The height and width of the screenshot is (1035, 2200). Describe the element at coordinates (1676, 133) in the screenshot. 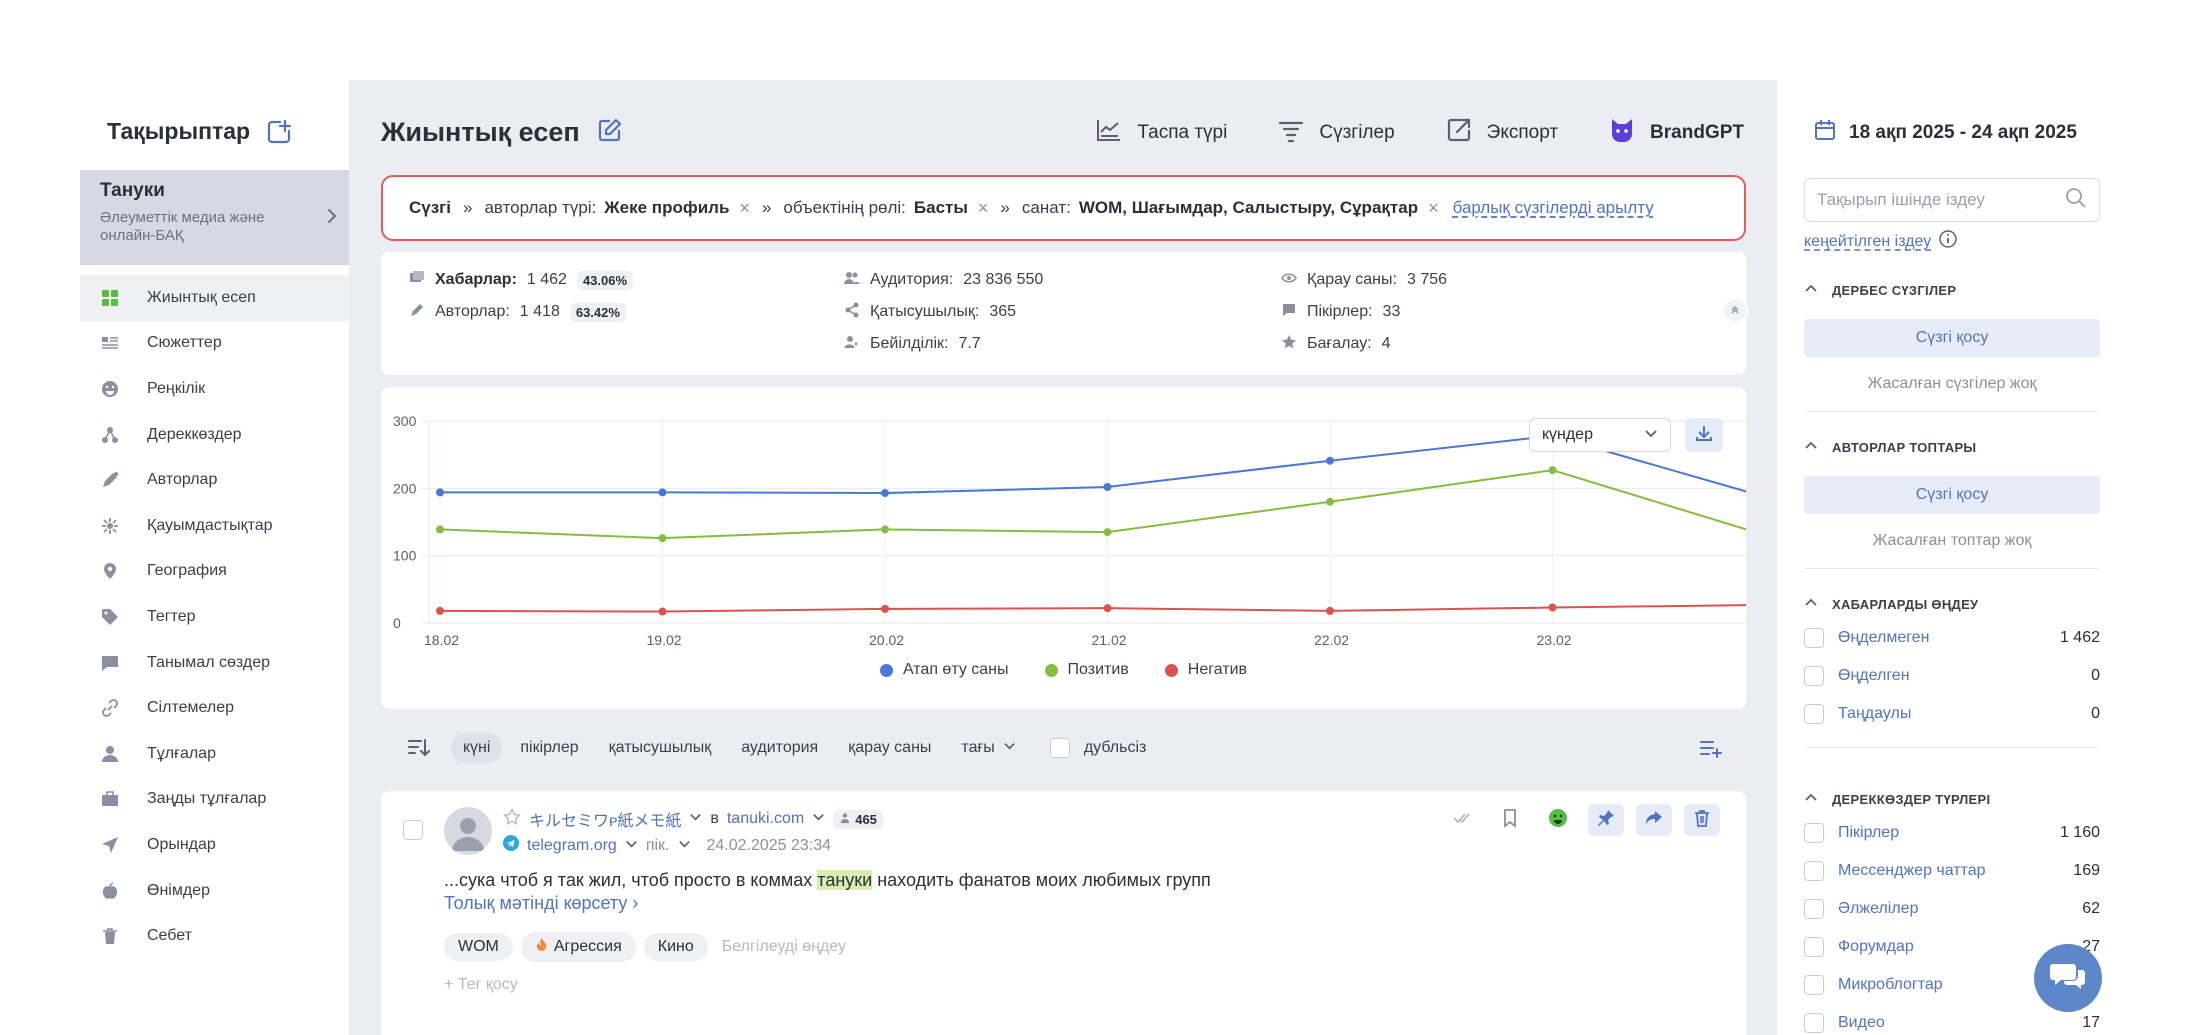

I see `brandgpt-button: BrandGPT` at that location.